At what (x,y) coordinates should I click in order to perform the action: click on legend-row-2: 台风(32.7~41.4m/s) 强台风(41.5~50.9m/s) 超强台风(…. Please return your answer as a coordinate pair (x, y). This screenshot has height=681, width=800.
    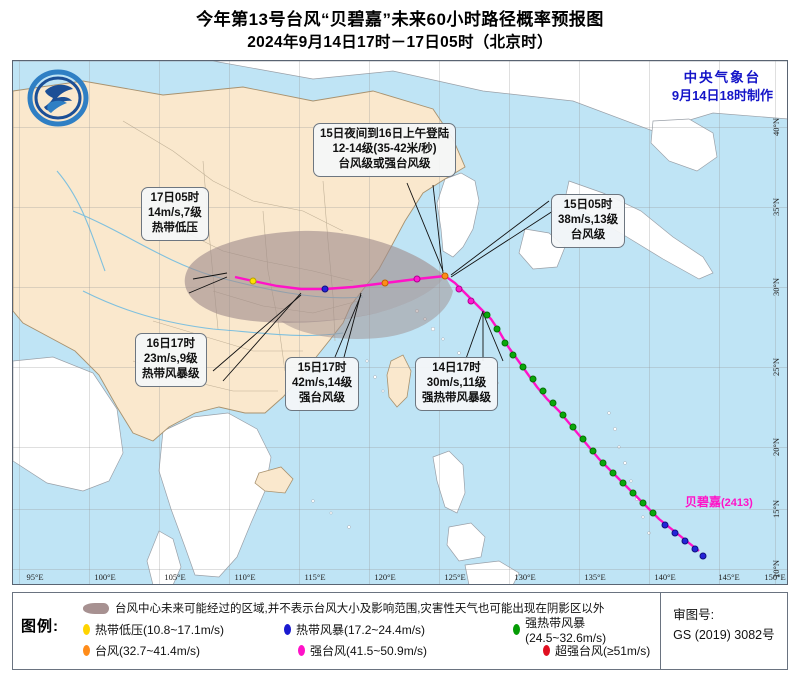
    Looking at the image, I should click on (369, 650).